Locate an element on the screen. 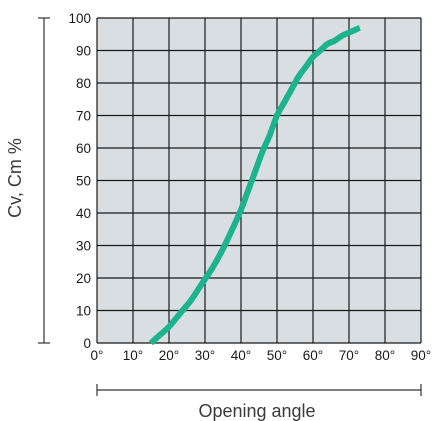 The image size is (437, 421). y-tick-label-0: 0 is located at coordinates (87, 343).